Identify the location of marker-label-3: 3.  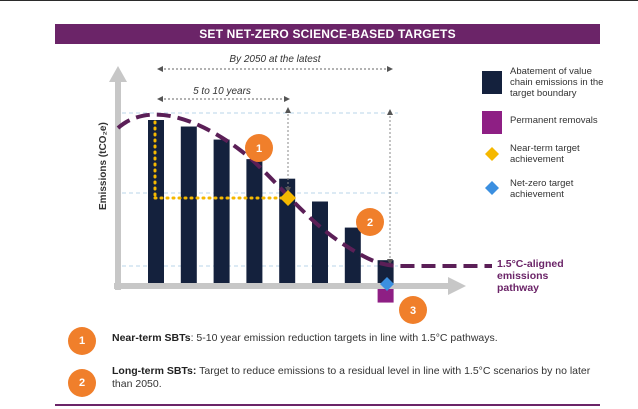
(413, 311).